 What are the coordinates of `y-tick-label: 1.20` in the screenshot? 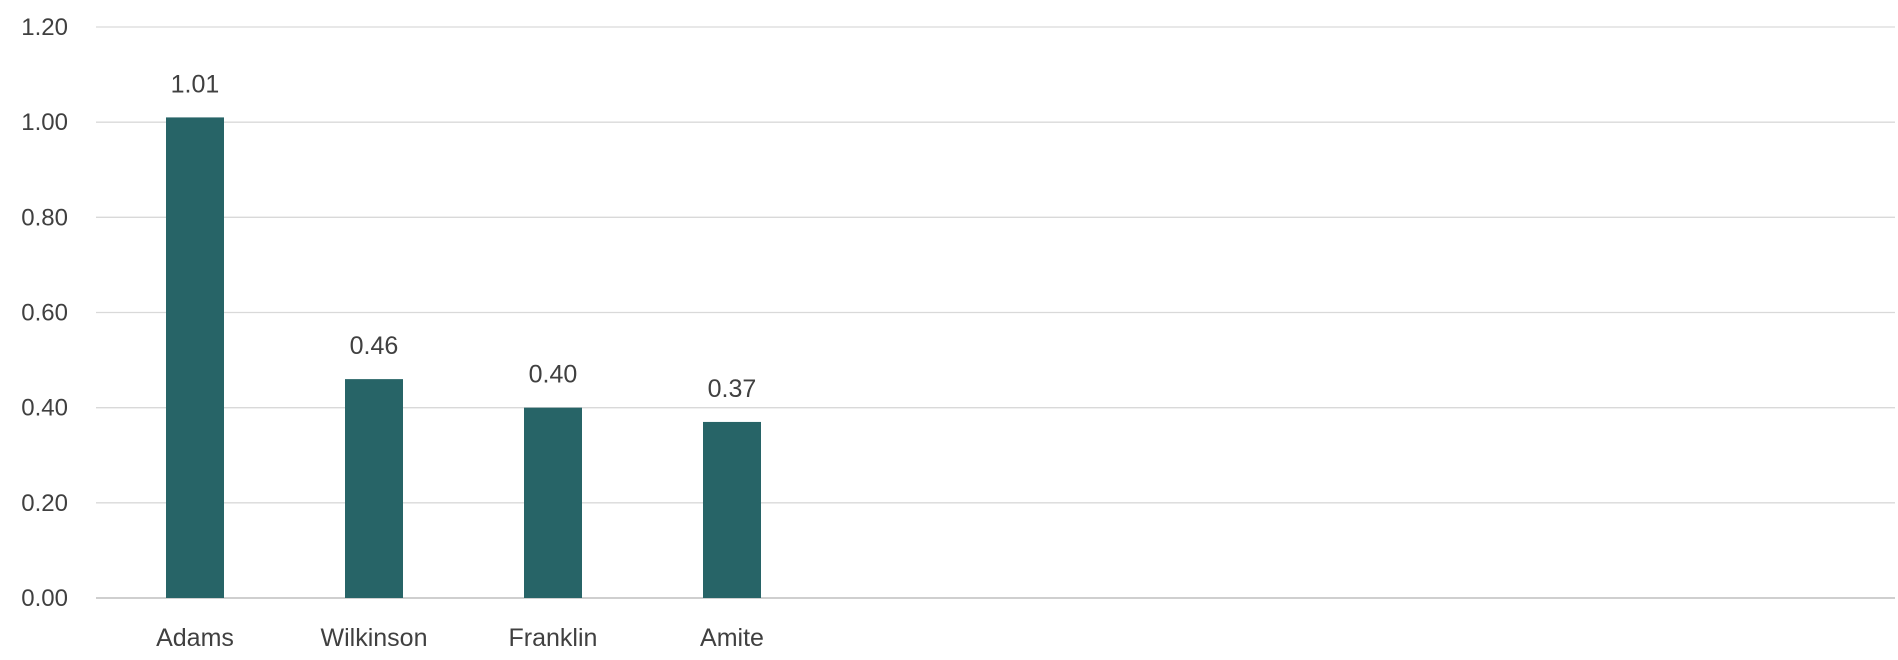 It's located at (44, 27).